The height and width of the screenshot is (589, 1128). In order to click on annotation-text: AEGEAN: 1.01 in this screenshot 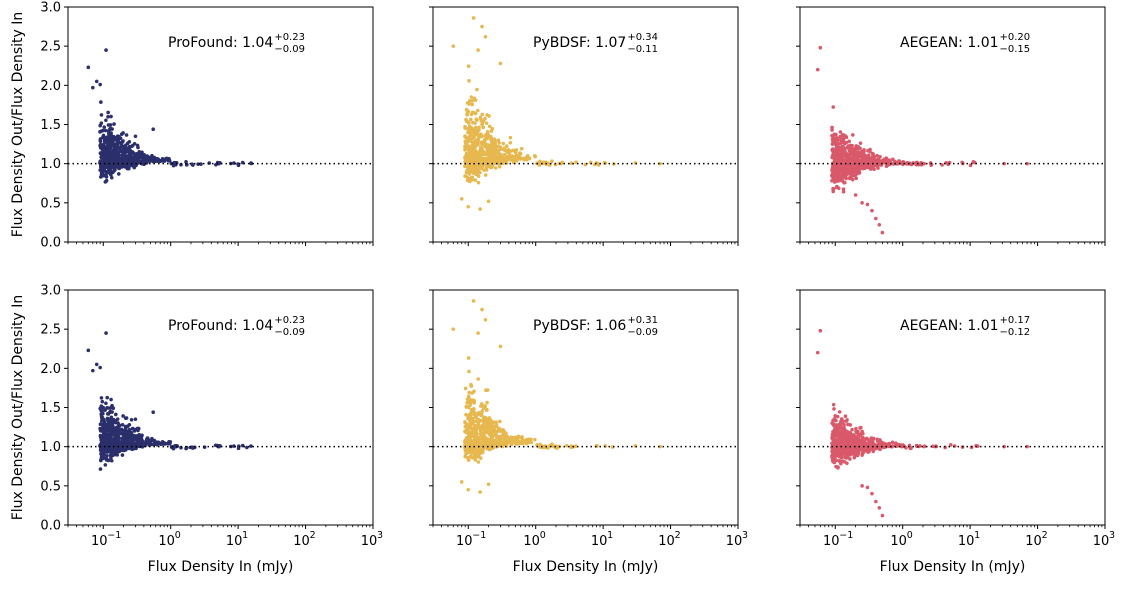, I will do `click(949, 326)`.